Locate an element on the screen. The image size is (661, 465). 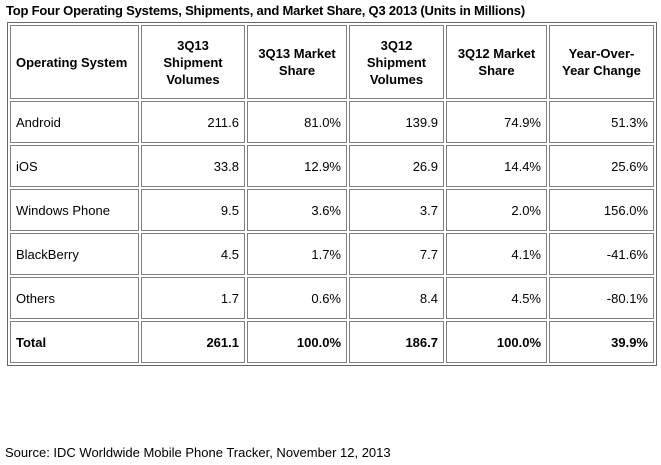
value-cell-3q13-volume: 211.6 is located at coordinates (193, 122).